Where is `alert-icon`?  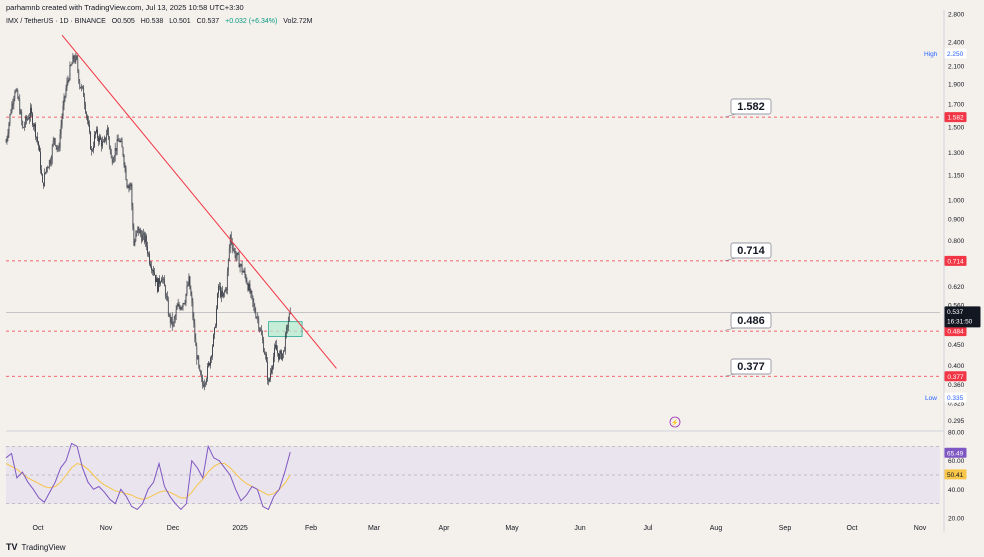 alert-icon is located at coordinates (675, 422).